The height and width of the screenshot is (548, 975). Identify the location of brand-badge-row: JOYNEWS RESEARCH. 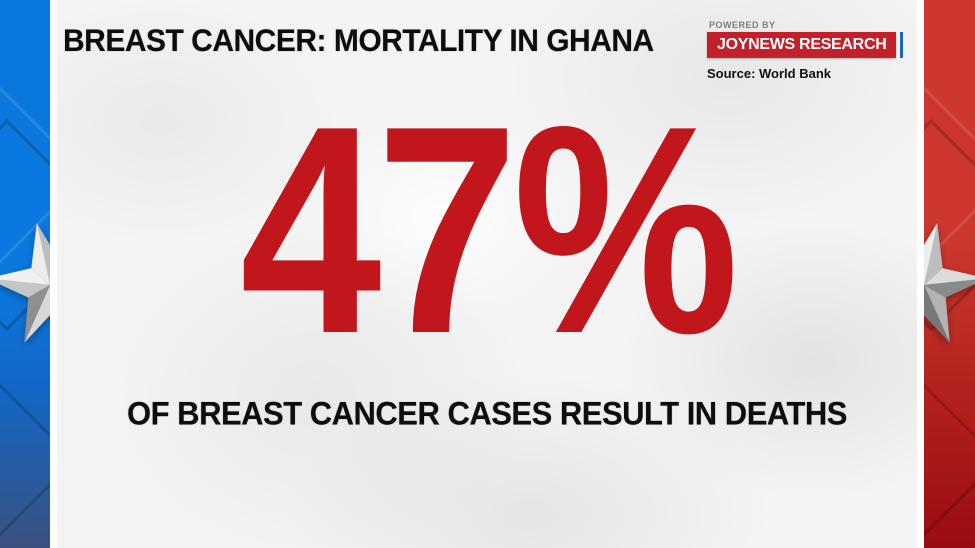
(805, 45).